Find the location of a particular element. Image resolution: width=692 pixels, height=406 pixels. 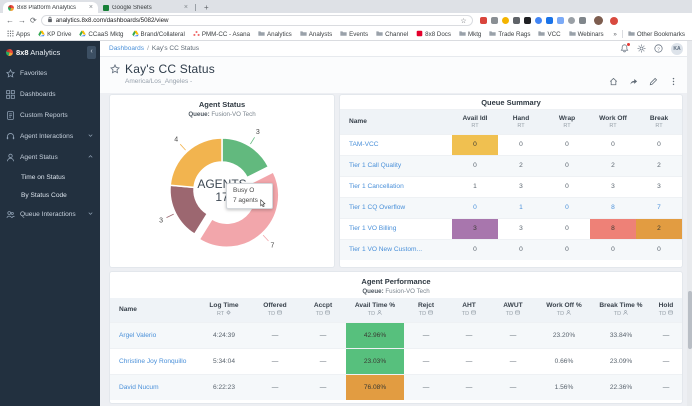

asana-icon is located at coordinates (196, 34).